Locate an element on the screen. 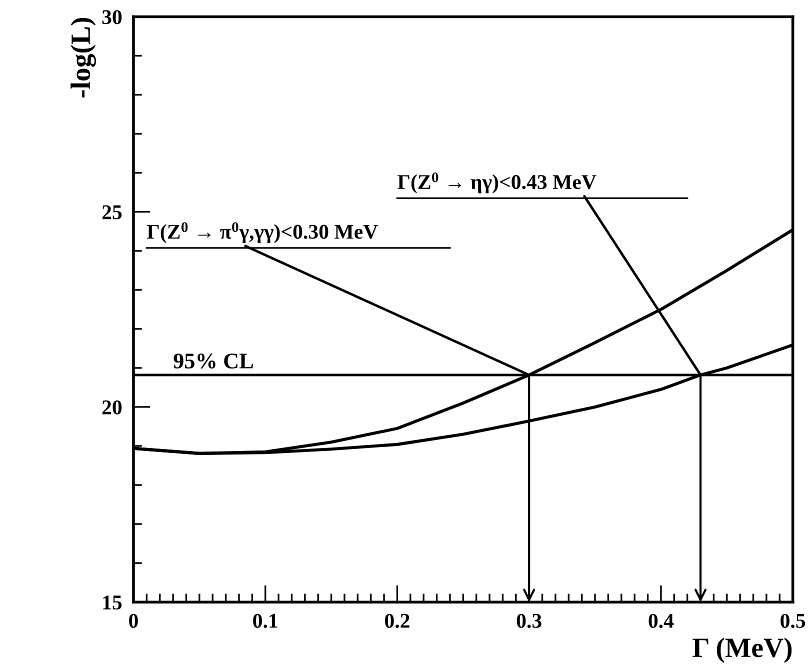 The width and height of the screenshot is (809, 669). annotation: Γ(Z$^{0}$ → π$^{0}$γ,γγ)<0.30 MeV is located at coordinates (262, 233).